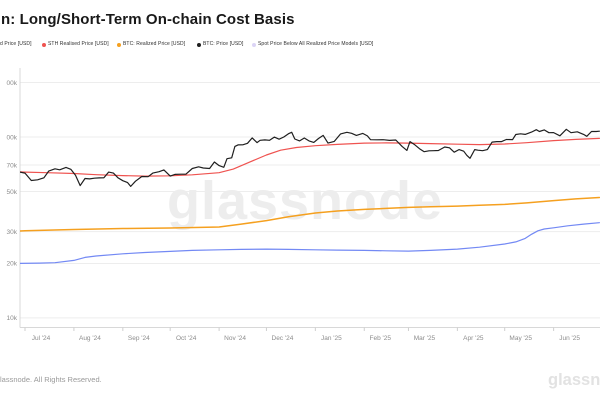 Image resolution: width=600 pixels, height=400 pixels. I want to click on series-line-btc-realized-price-usd-, so click(310, 214).